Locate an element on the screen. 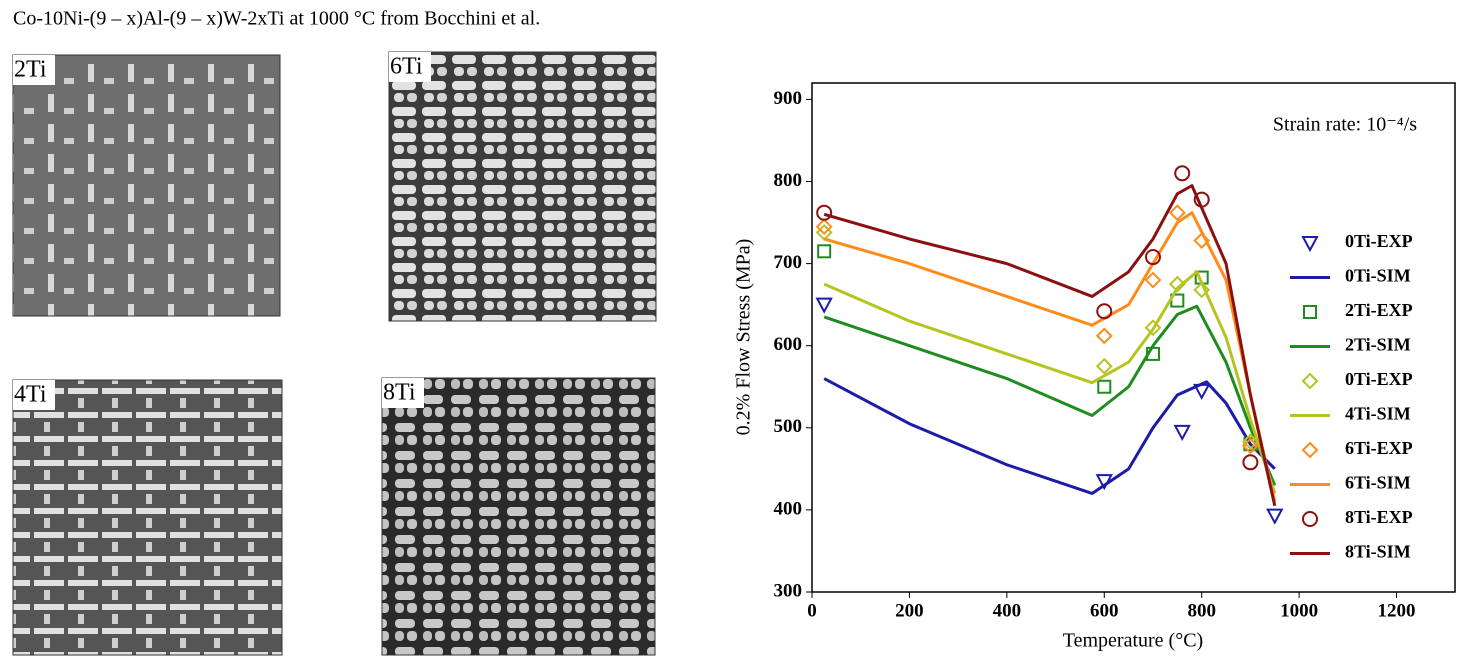  x-tick-label: 0 is located at coordinates (812, 610).